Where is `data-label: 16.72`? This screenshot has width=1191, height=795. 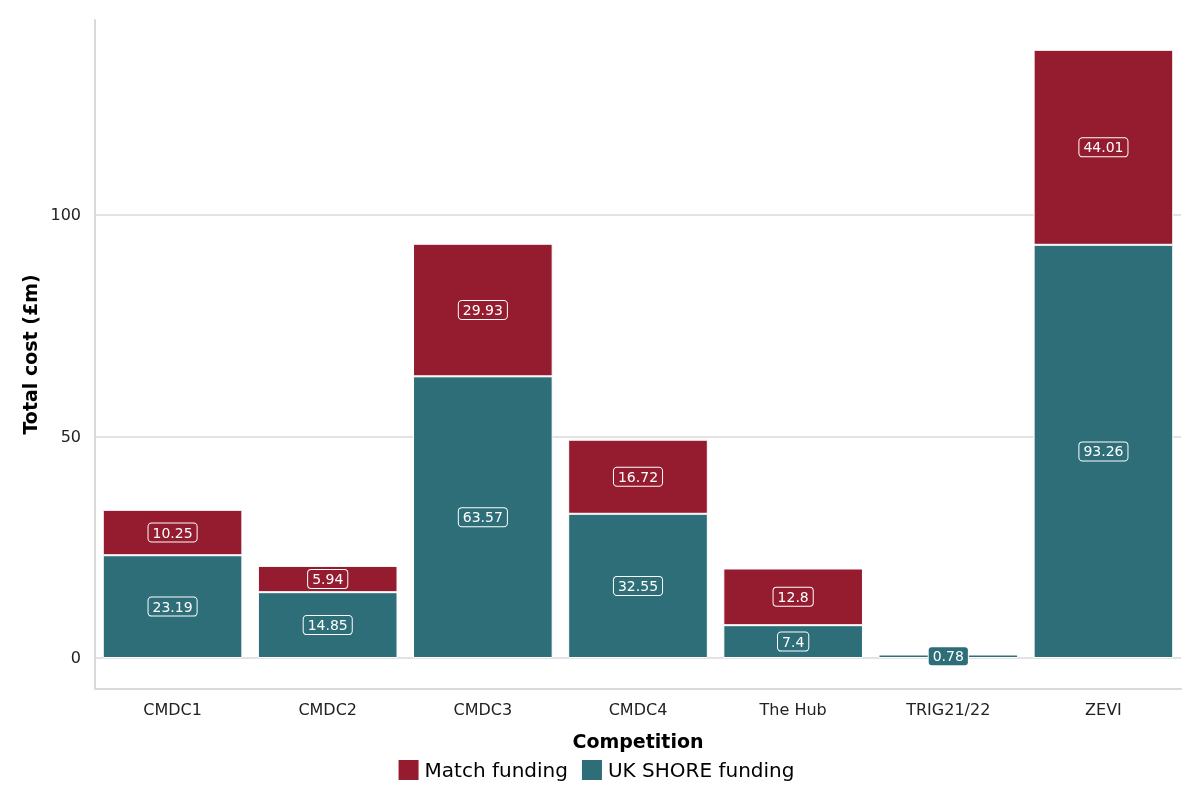
data-label: 16.72 is located at coordinates (638, 476).